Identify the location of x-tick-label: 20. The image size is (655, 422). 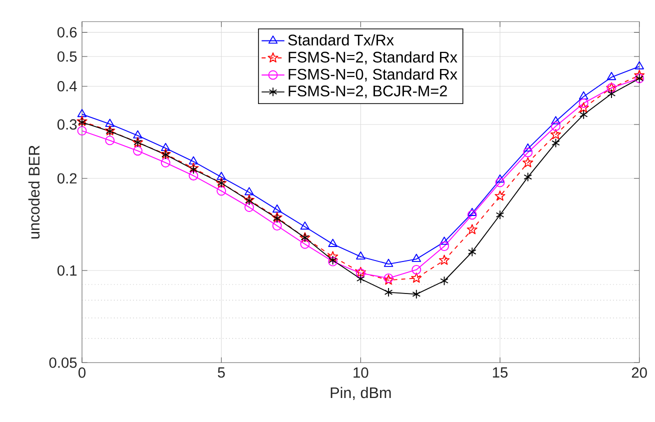
(639, 372).